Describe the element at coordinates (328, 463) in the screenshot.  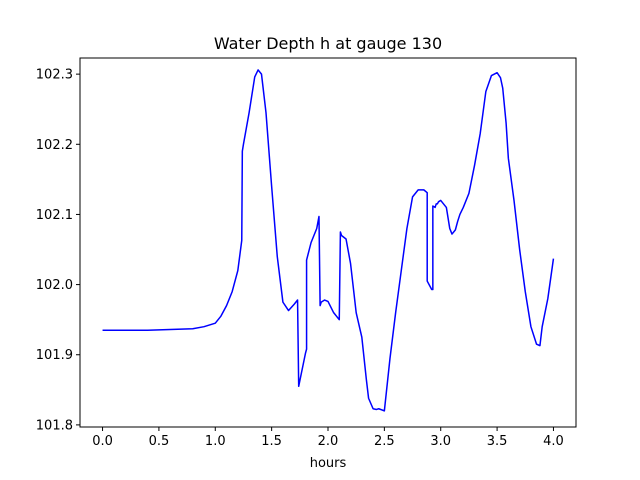
I see `x-axis-label: hours` at that location.